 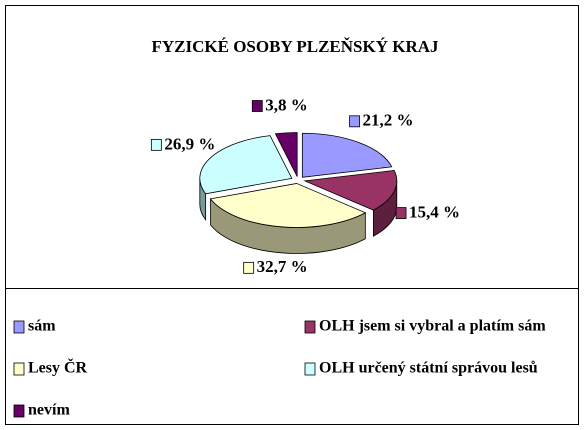 What do you see at coordinates (434, 211) in the screenshot?
I see `data-label: 15,4 %` at bounding box center [434, 211].